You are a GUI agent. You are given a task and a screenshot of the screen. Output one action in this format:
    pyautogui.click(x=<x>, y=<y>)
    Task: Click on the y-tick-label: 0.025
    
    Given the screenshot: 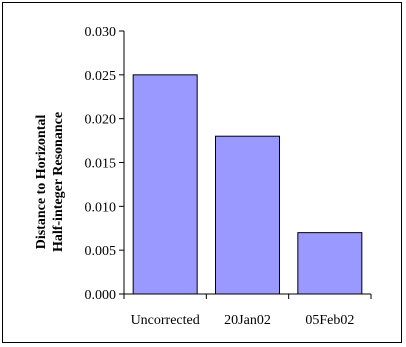 What is the action you would take?
    pyautogui.click(x=101, y=76)
    